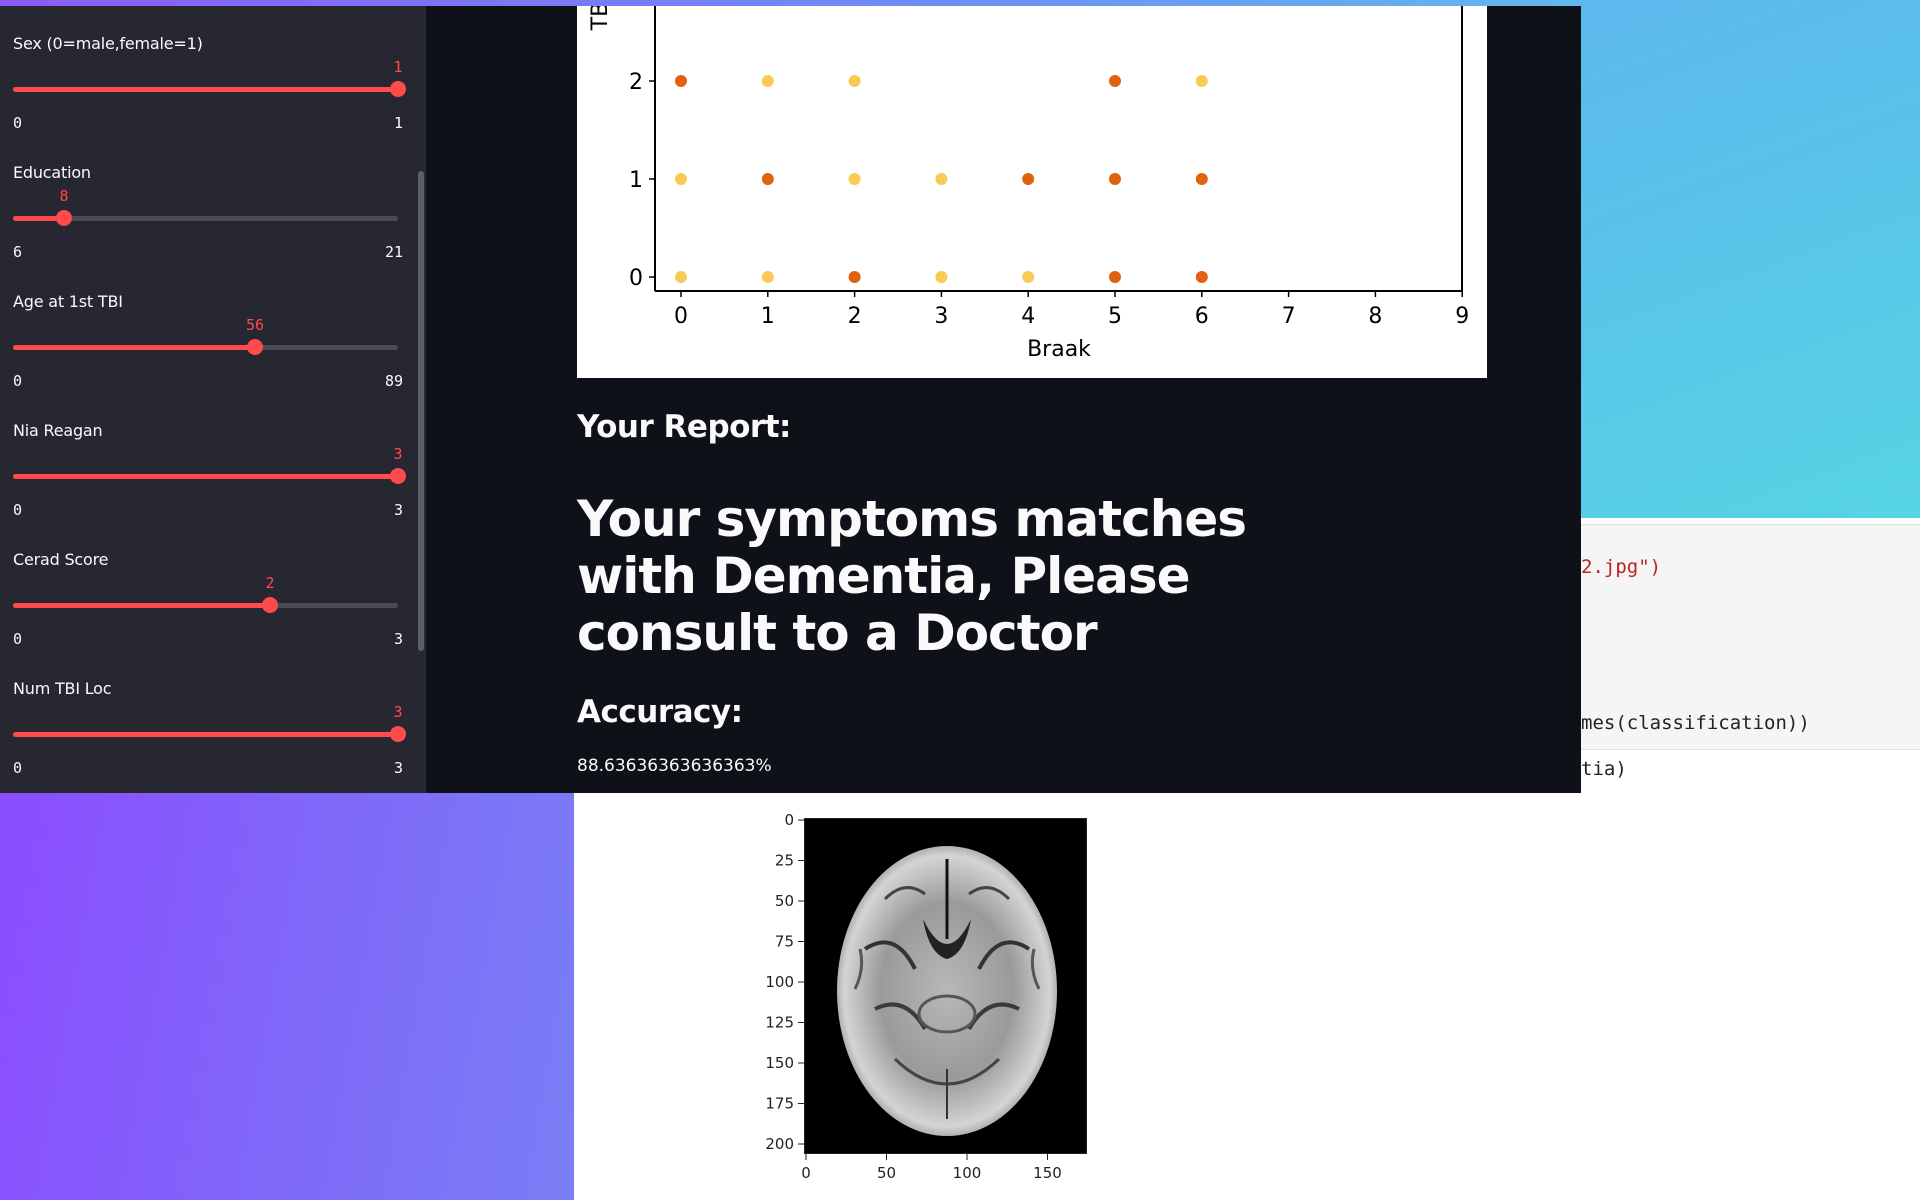 The image size is (1920, 1200). I want to click on slider-value: 2, so click(270, 583).